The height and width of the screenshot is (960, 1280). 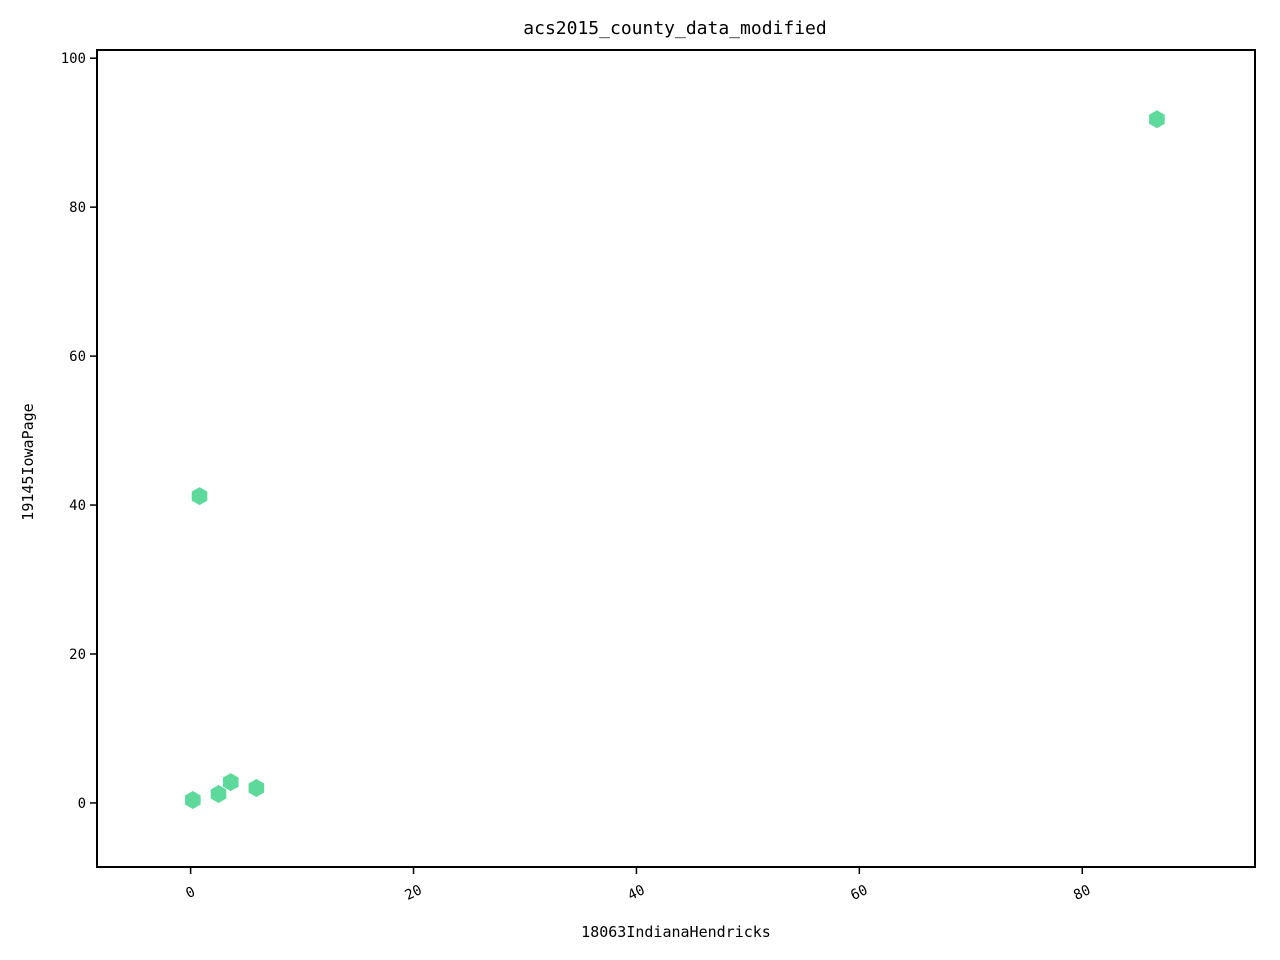 What do you see at coordinates (636, 893) in the screenshot?
I see `x-tick-label: 40` at bounding box center [636, 893].